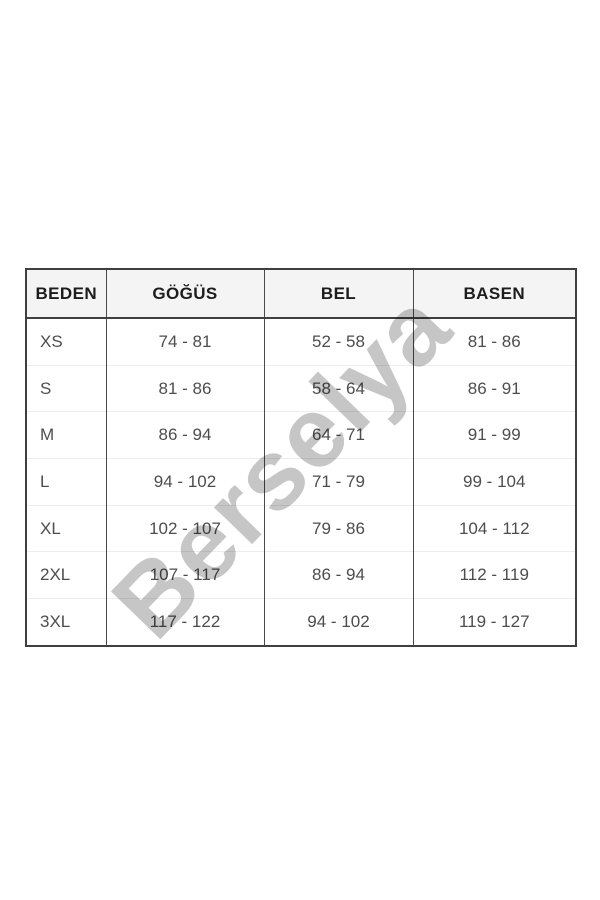 The image size is (600, 900). I want to click on waist-cell: 58 - 64, so click(338, 388).